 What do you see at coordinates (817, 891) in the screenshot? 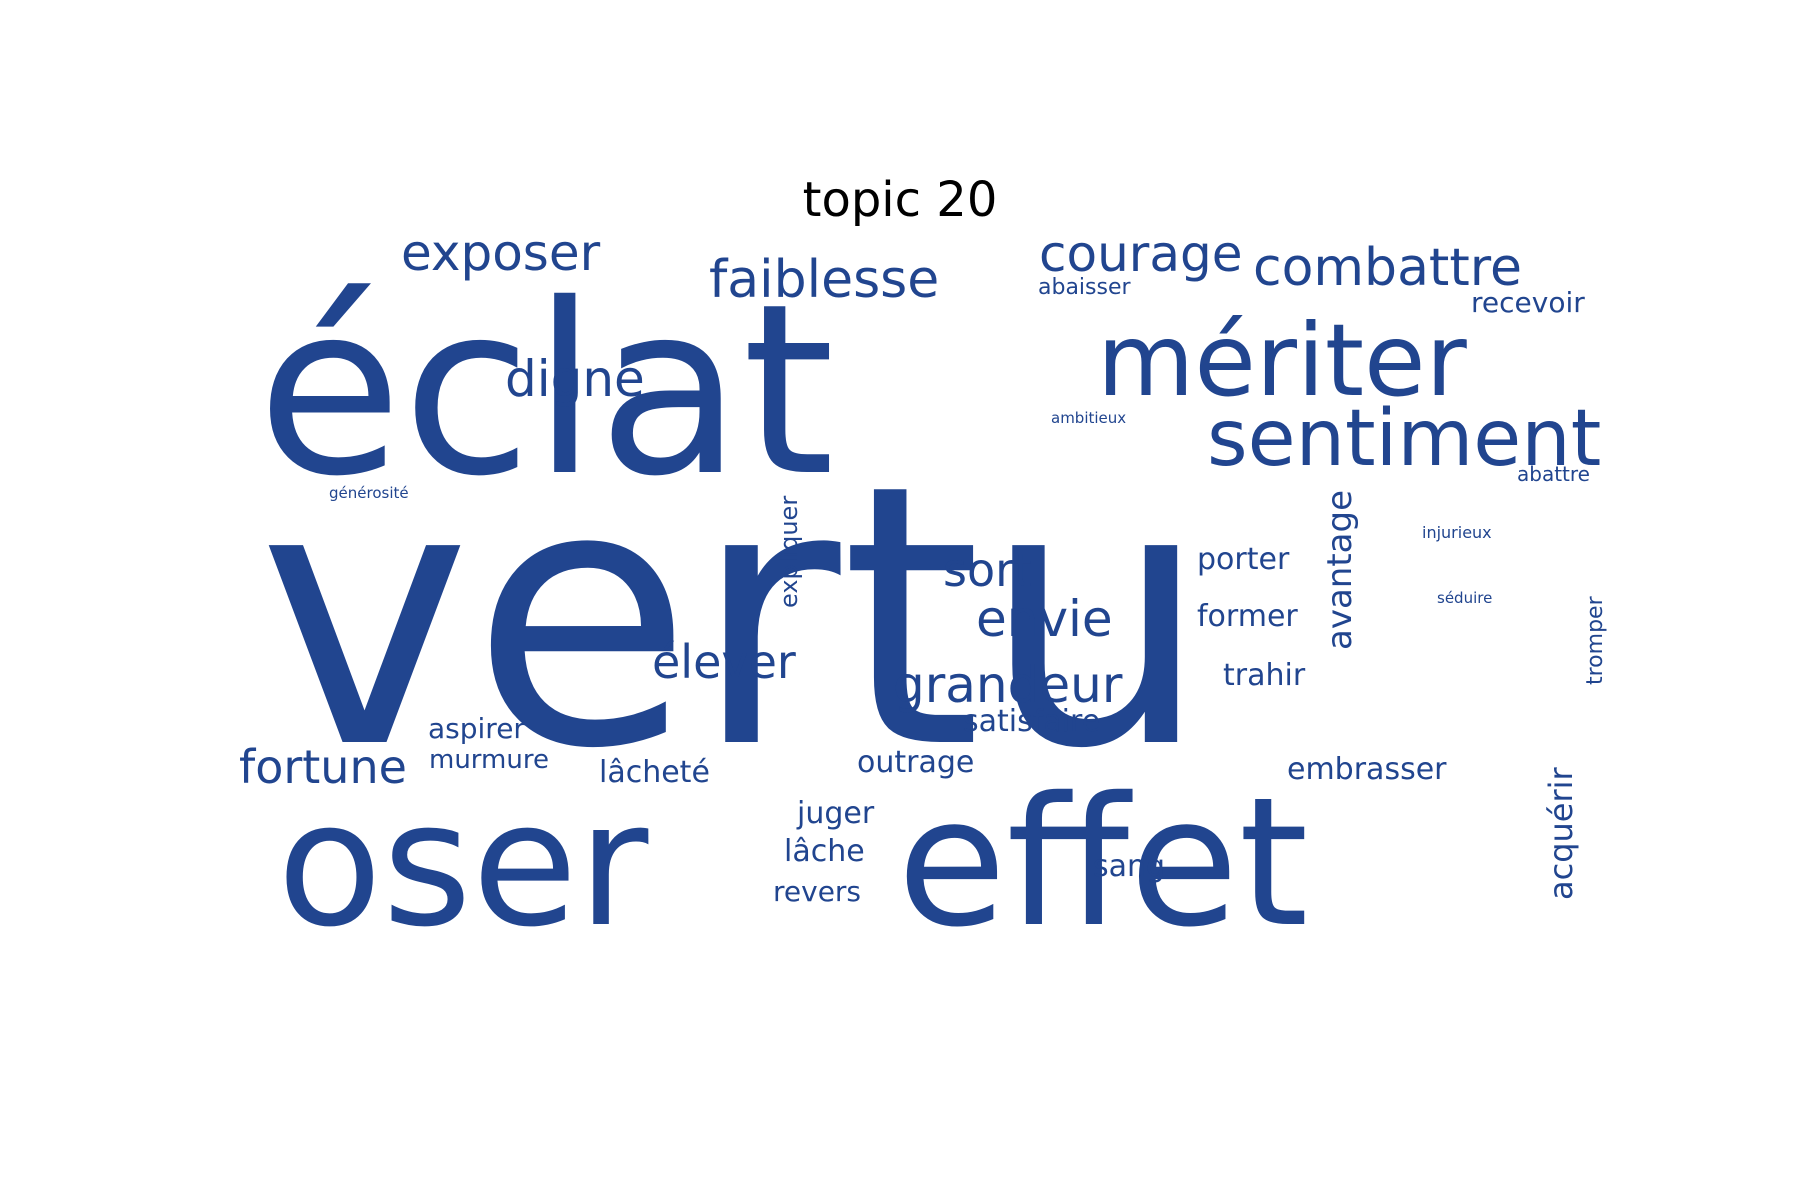
I see `word-revers: revers` at bounding box center [817, 891].